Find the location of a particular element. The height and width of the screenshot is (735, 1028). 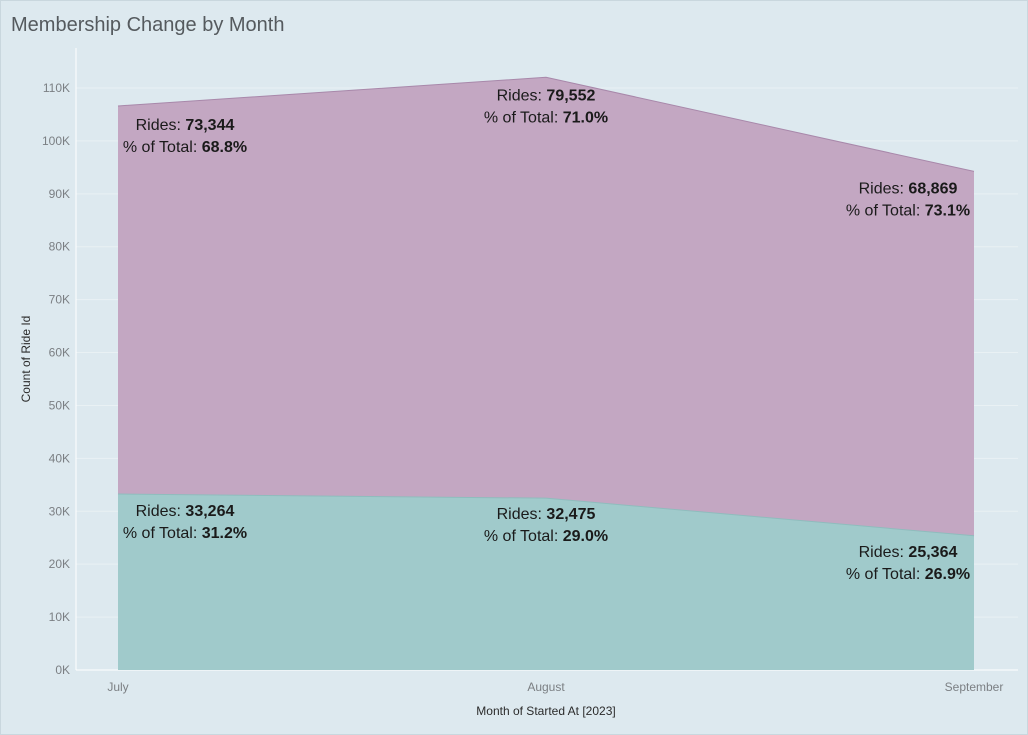

x-tick-label: September is located at coordinates (974, 687).